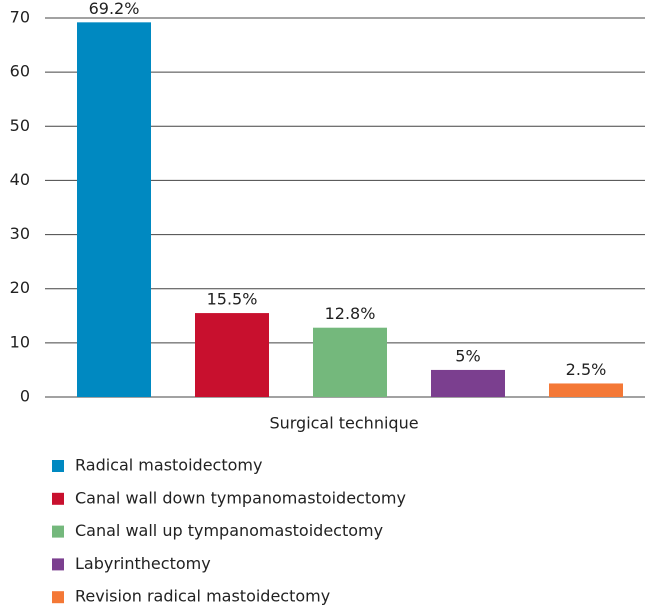 The width and height of the screenshot is (657, 609). What do you see at coordinates (232, 299) in the screenshot?
I see `value-label: 15.5%` at bounding box center [232, 299].